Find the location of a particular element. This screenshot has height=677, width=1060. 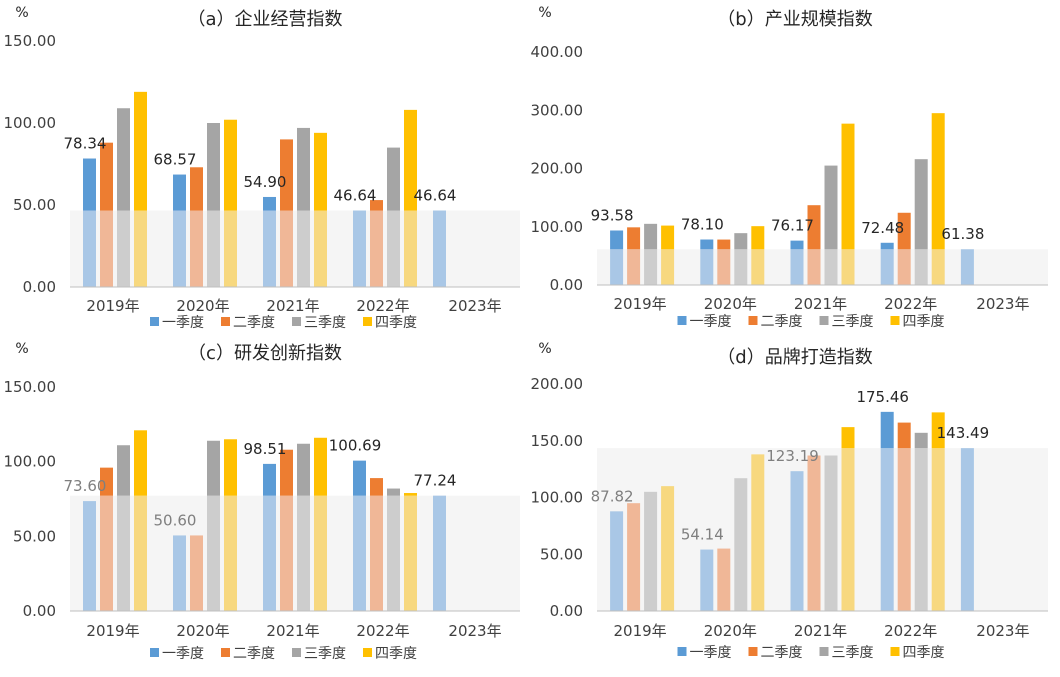

data-label: 61.38 is located at coordinates (962, 234).